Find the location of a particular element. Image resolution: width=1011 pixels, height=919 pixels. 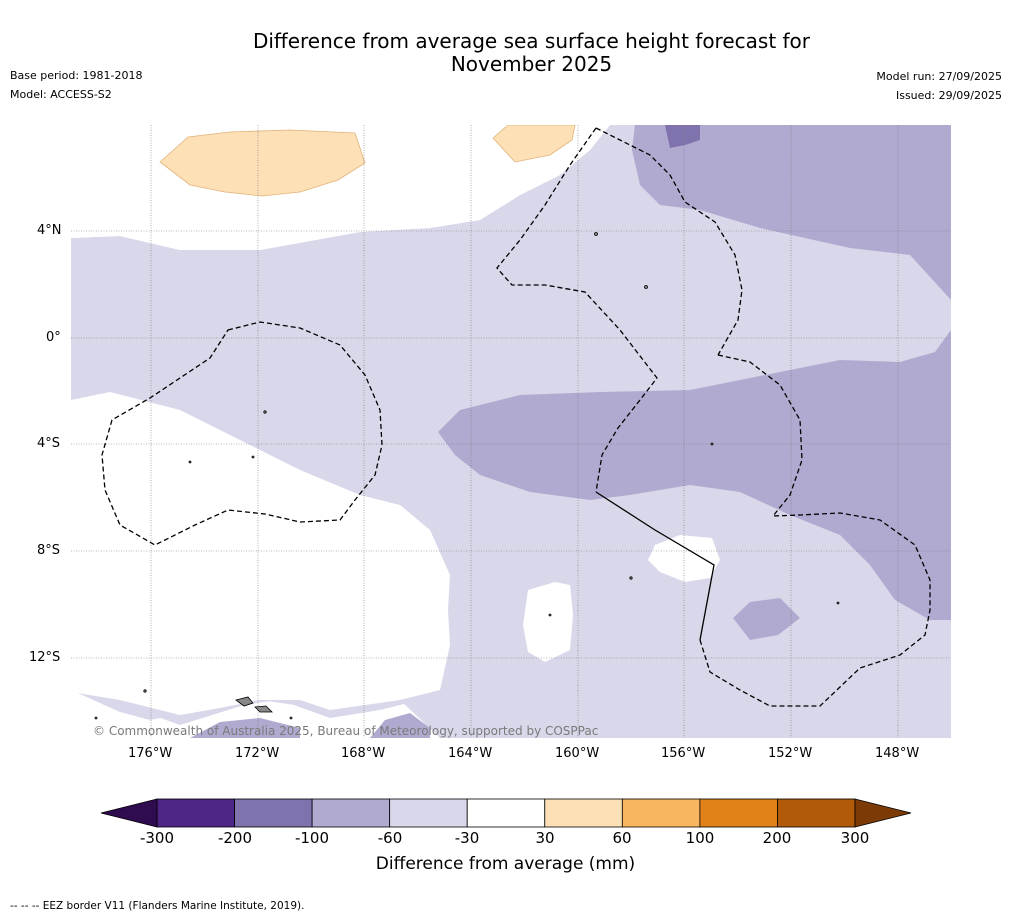

colorbar-tick: 300 is located at coordinates (855, 838).